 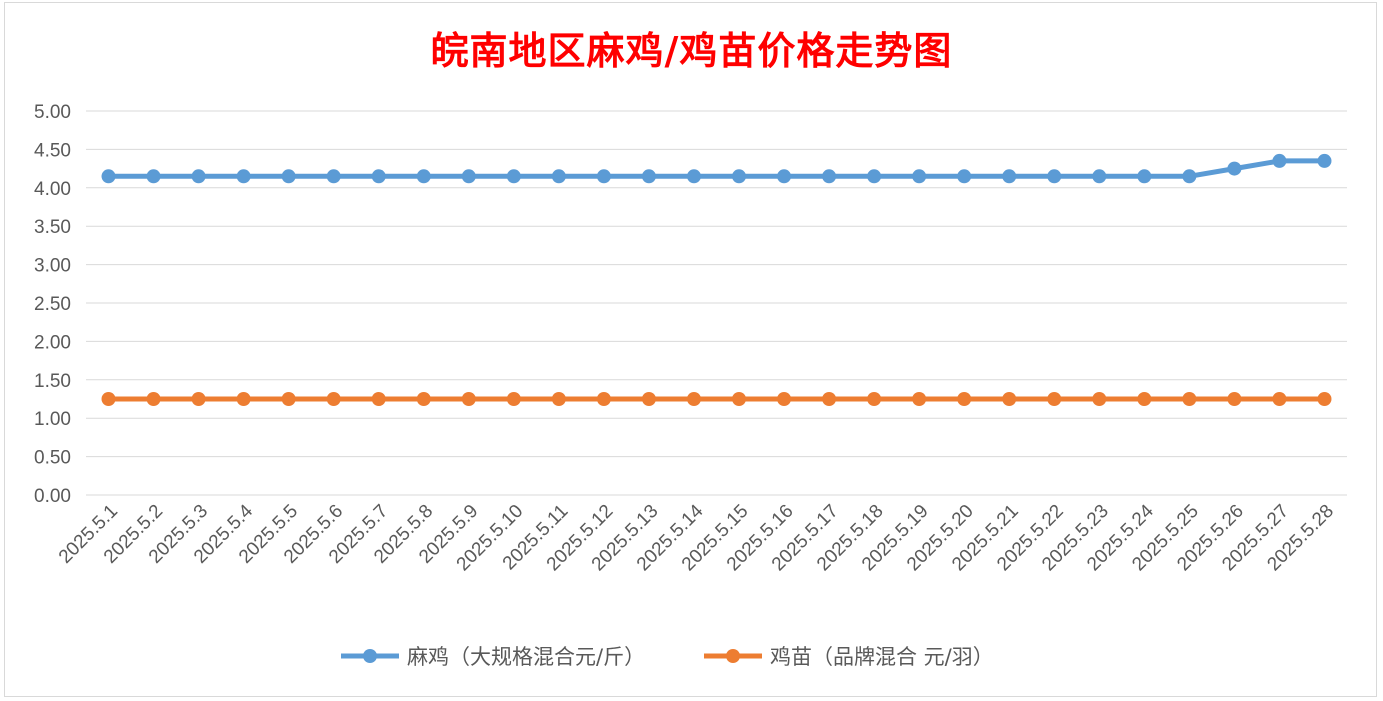 I want to click on chart-title: 皖南地区麻鸡/鸡苗价格走势图, so click(x=691, y=50).